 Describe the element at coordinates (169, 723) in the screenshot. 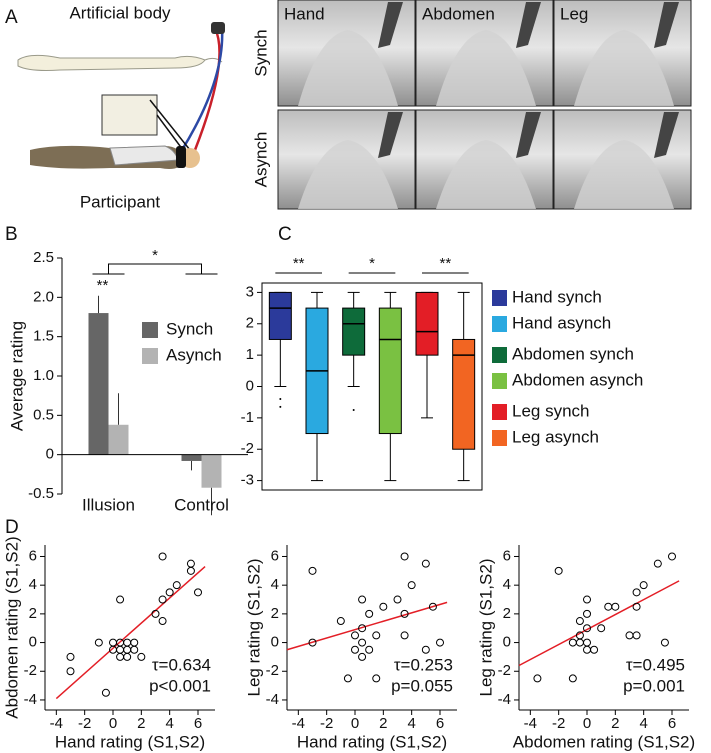

I see `x-tick-label: 4` at that location.